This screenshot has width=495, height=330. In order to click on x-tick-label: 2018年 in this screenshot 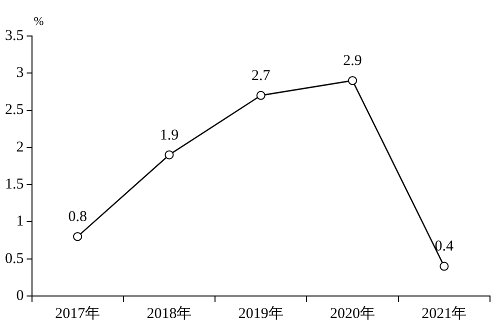, I will do `click(169, 313)`.